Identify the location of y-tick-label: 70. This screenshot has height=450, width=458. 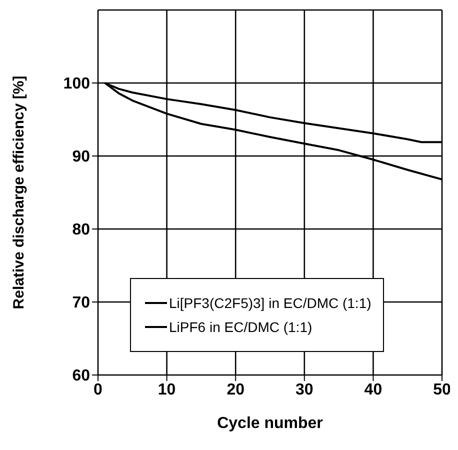
(81, 303).